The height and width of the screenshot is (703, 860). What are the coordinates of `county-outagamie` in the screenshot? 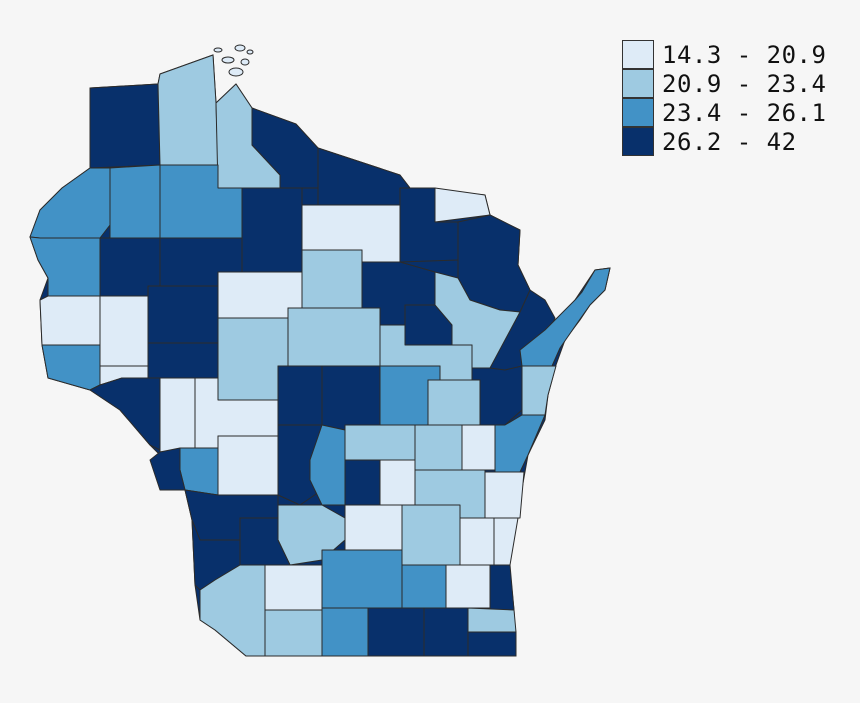 It's located at (454, 402).